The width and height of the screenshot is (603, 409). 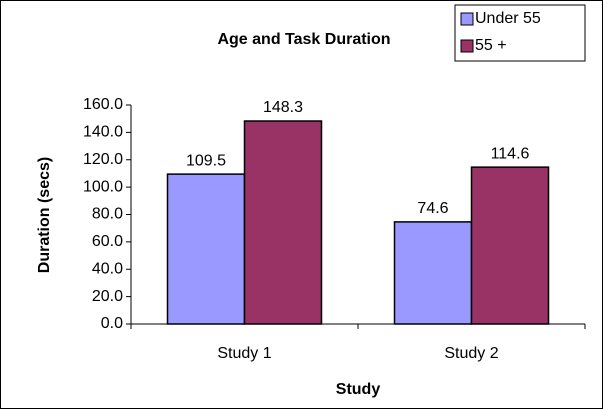 What do you see at coordinates (112, 323) in the screenshot?
I see `y-tick-label: 0.0` at bounding box center [112, 323].